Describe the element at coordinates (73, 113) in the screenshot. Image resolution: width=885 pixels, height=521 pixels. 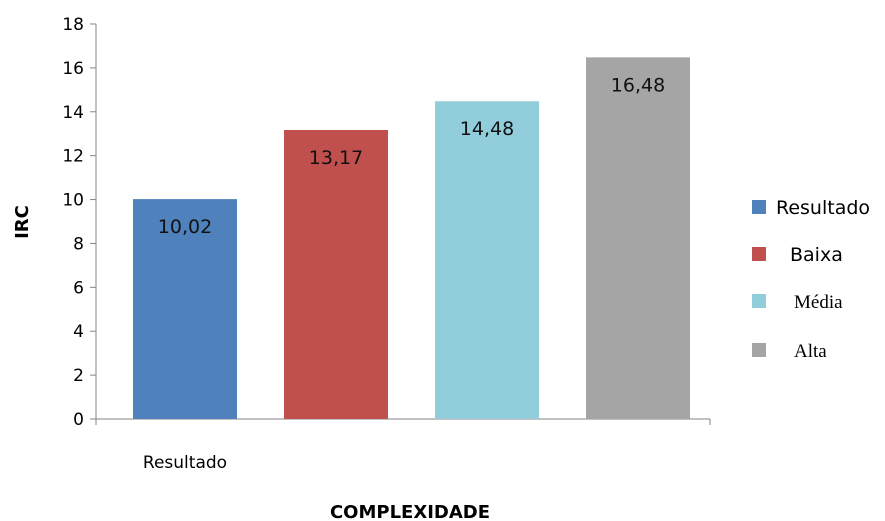
I see `y-tick-label: 14` at that location.